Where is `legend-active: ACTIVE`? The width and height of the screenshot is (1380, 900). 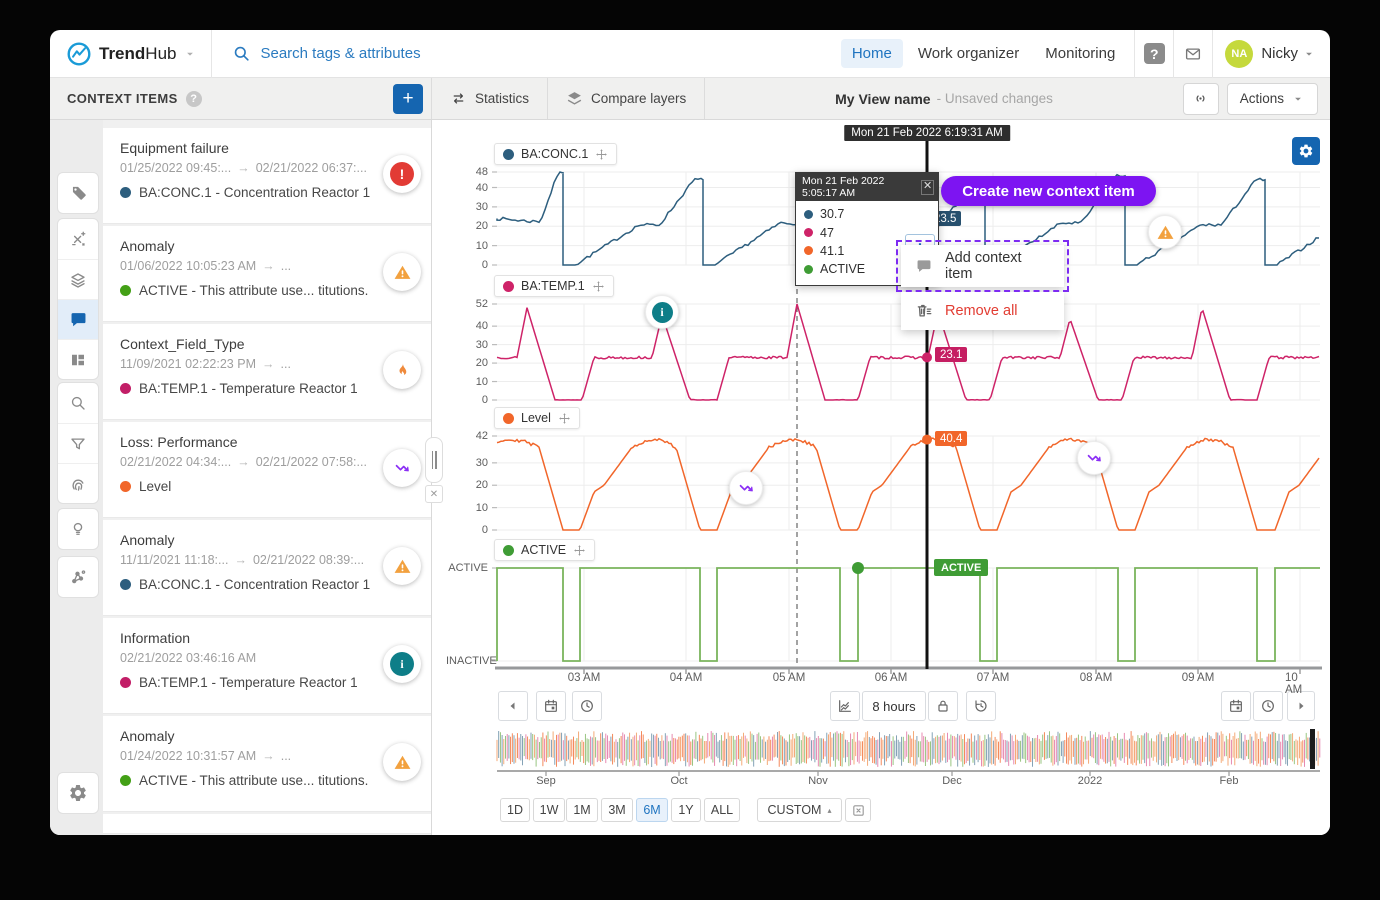 legend-active: ACTIVE is located at coordinates (545, 550).